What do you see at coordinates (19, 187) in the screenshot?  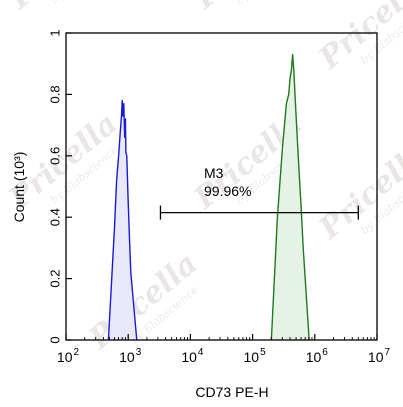 I see `y-axis-label: Count (10³)` at bounding box center [19, 187].